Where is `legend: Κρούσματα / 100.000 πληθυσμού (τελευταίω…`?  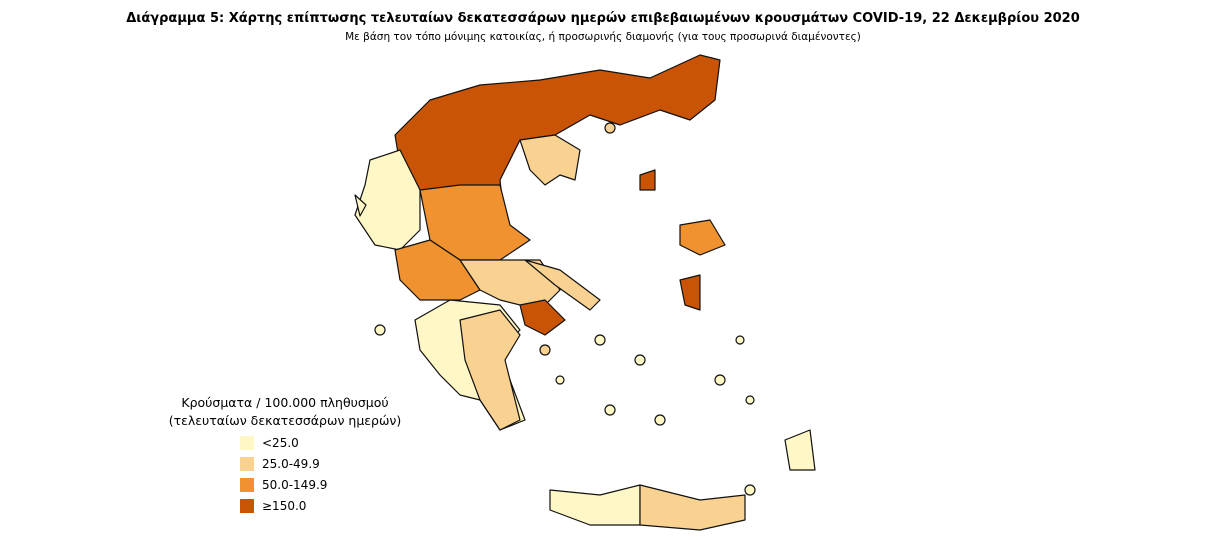 legend: Κρούσματα / 100.000 πληθυσμού (τελευταίω… is located at coordinates (285, 454).